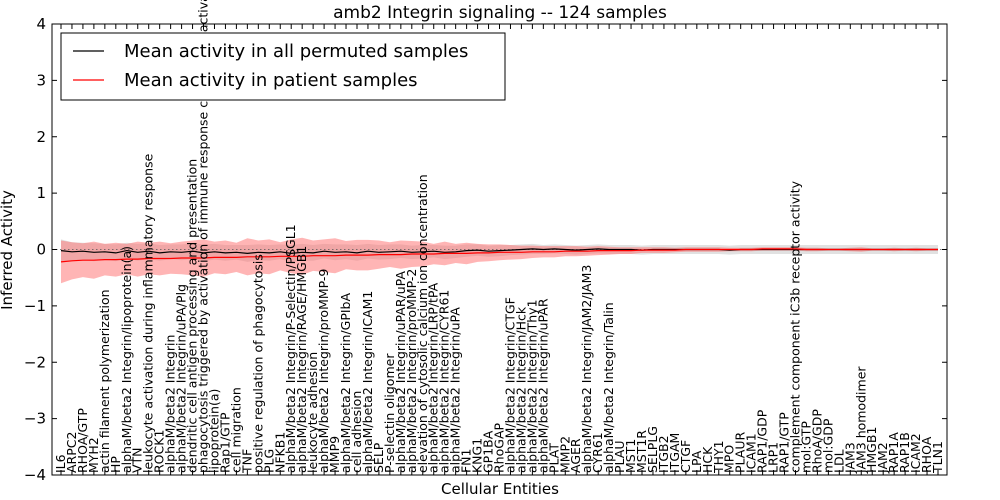 This screenshot has width=1000, height=500. I want to click on x-tick-label: alphaM/beta2 Integrin/P-Selectin/PSGL1, so click(290, 348).